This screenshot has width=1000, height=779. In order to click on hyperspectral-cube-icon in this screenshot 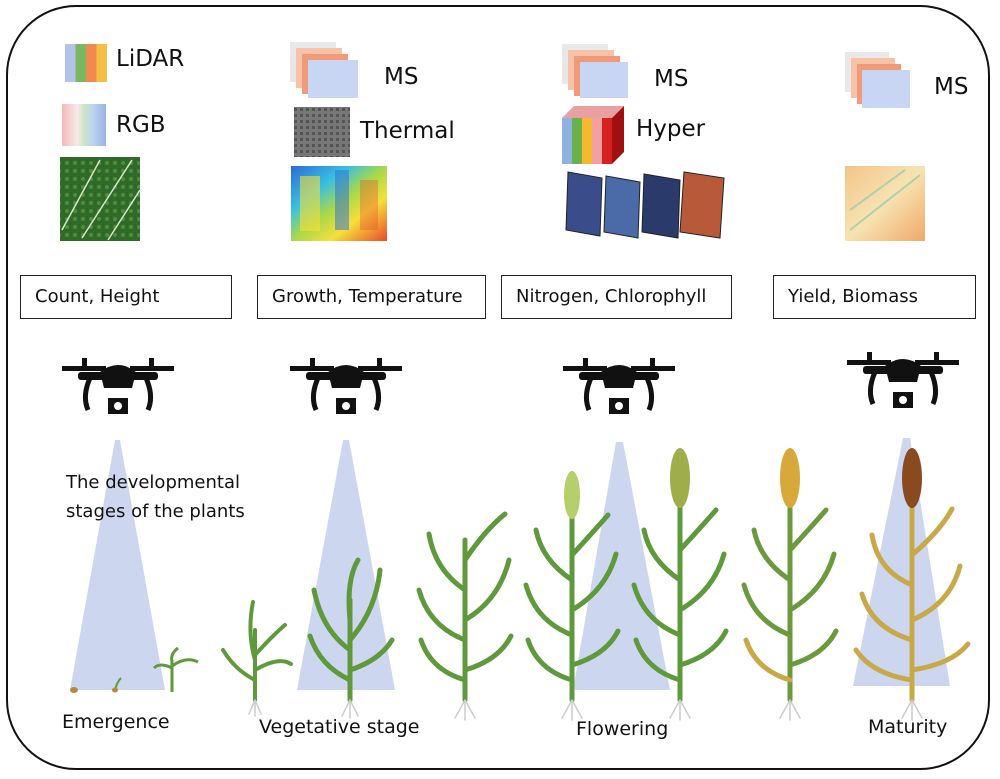, I will do `click(593, 135)`.